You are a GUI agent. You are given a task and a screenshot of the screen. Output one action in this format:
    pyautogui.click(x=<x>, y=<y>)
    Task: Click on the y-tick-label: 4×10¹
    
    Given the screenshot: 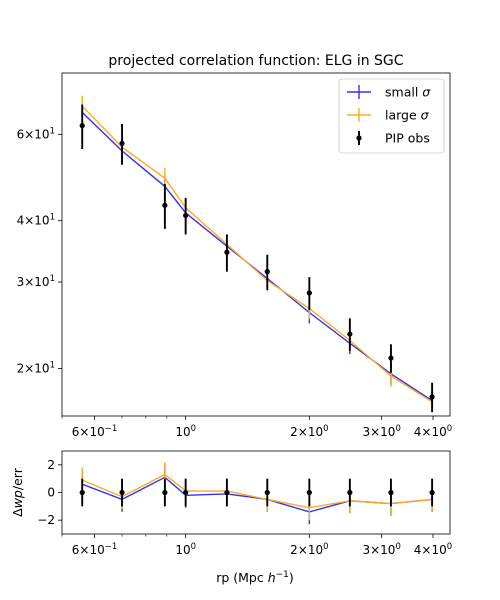 What is the action you would take?
    pyautogui.click(x=36, y=220)
    